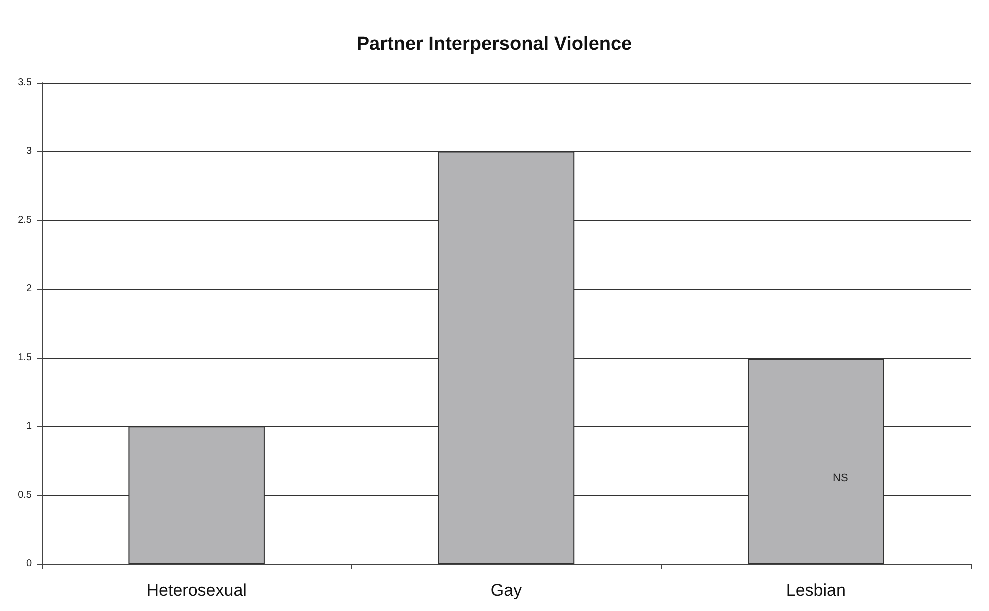  I want to click on y-tick-label: 0, so click(29, 564).